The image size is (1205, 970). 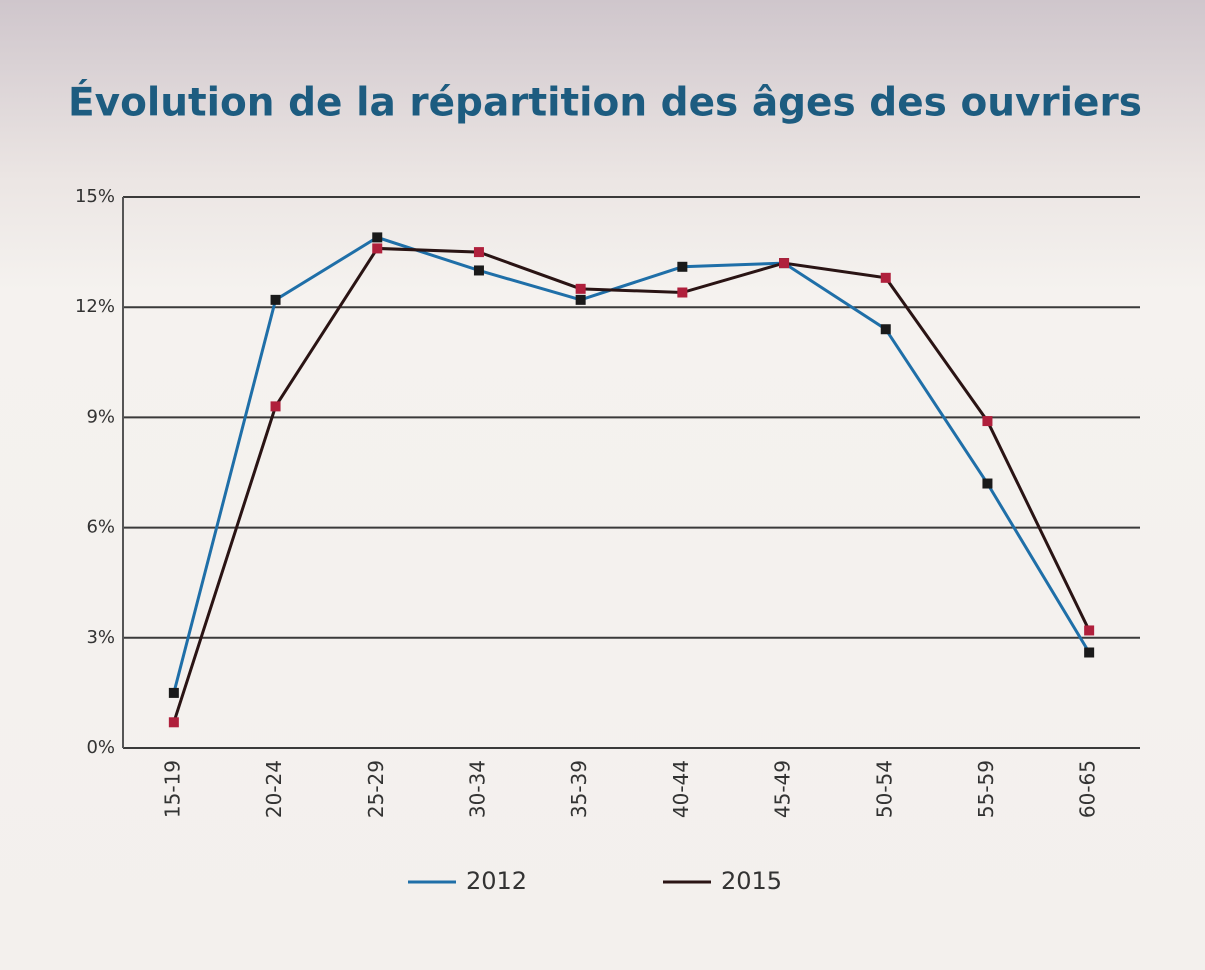 What do you see at coordinates (100, 637) in the screenshot?
I see `y-tick-label: 3%` at bounding box center [100, 637].